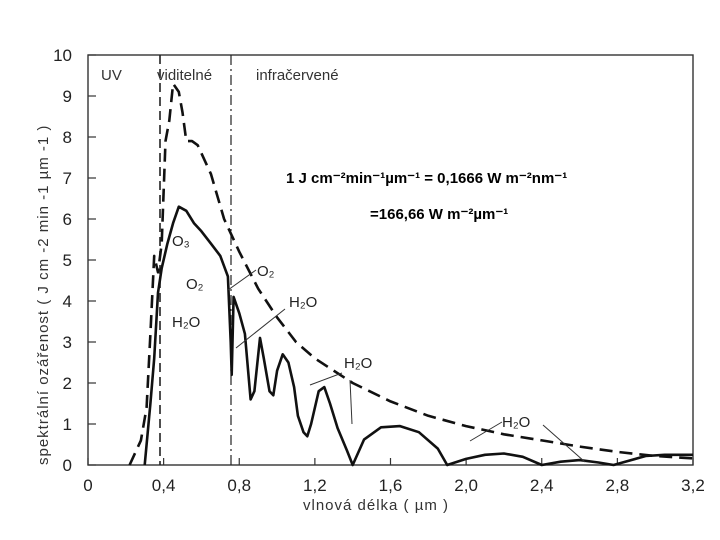 The image size is (720, 540). Describe the element at coordinates (67, 96) in the screenshot. I see `y-tick-label-9: 9` at that location.